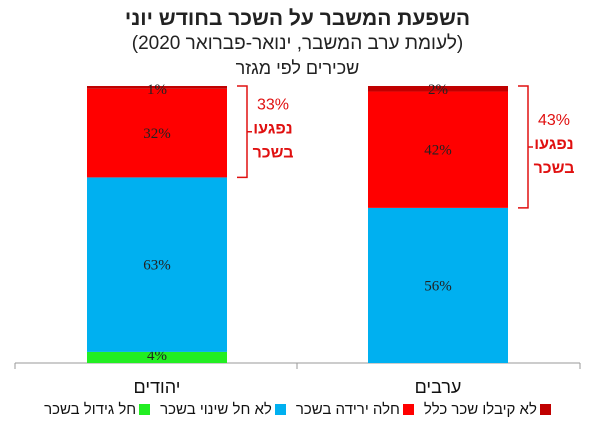 The height and width of the screenshot is (429, 595). Describe the element at coordinates (297, 68) in the screenshot. I see `chart-note: שכירים לפי מגזר` at that location.